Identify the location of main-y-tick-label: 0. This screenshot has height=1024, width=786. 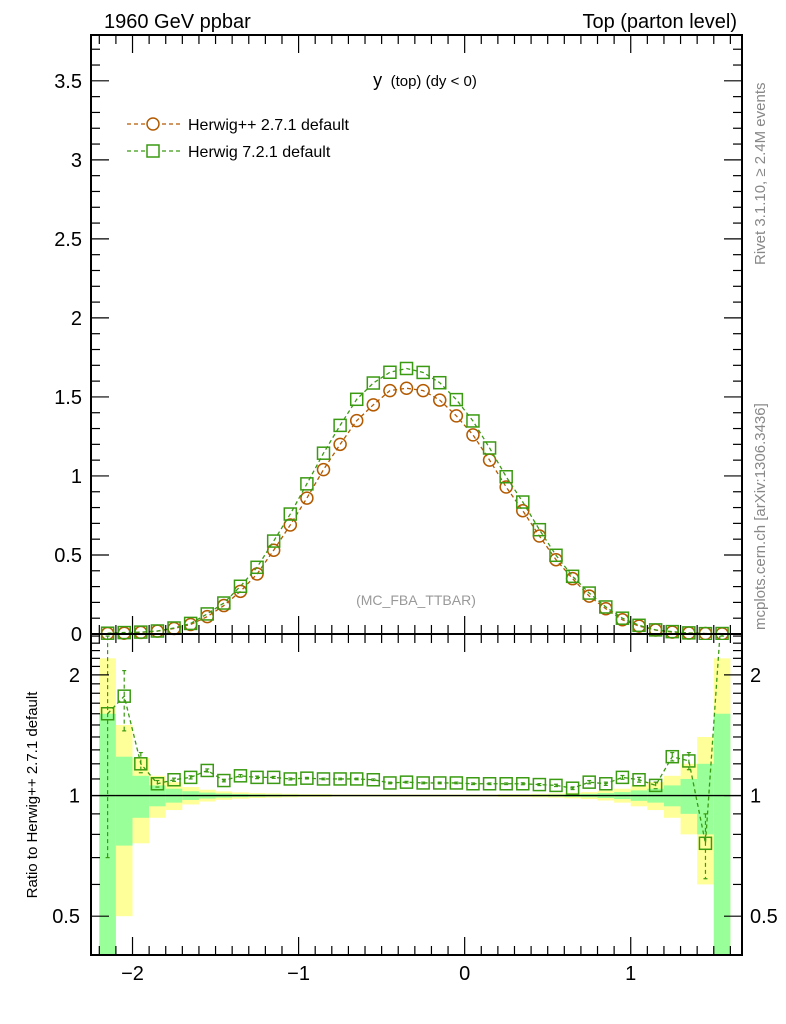
(76, 635).